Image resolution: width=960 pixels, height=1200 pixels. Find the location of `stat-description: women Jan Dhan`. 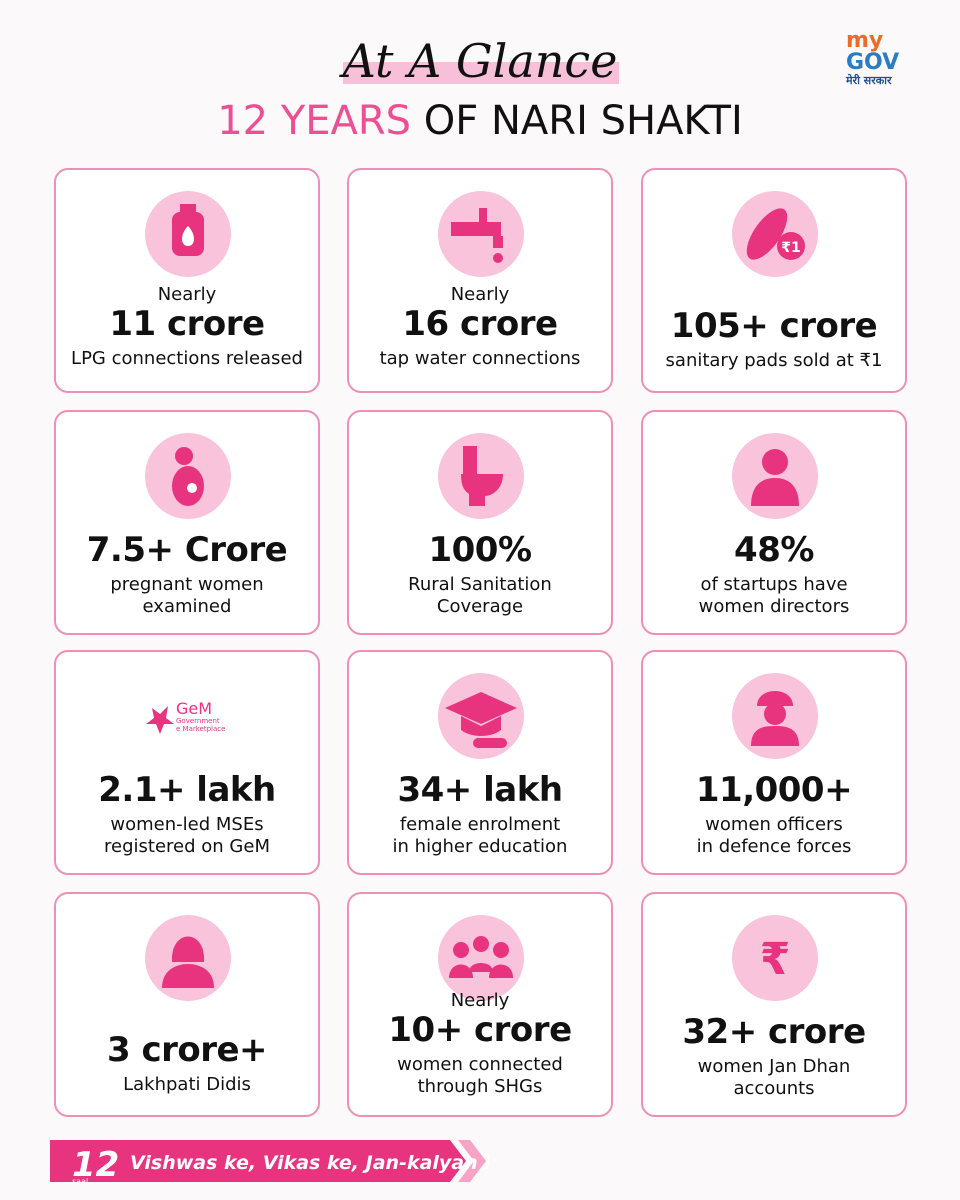

stat-description: women Jan Dhan is located at coordinates (774, 1066).